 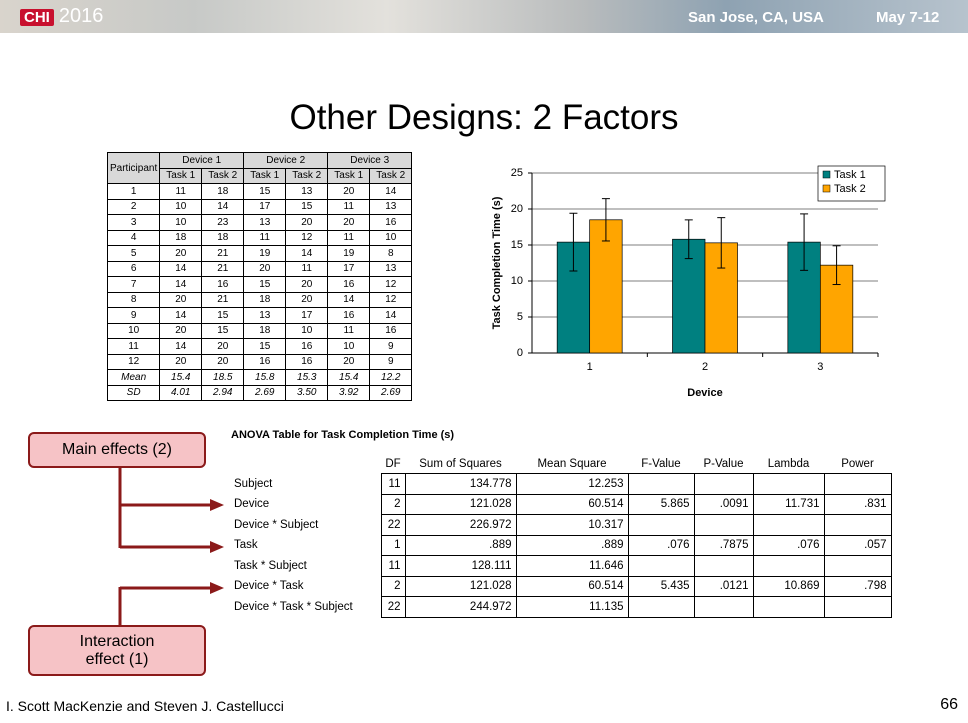 What do you see at coordinates (520, 317) in the screenshot?
I see `y-tick-label: 5` at bounding box center [520, 317].